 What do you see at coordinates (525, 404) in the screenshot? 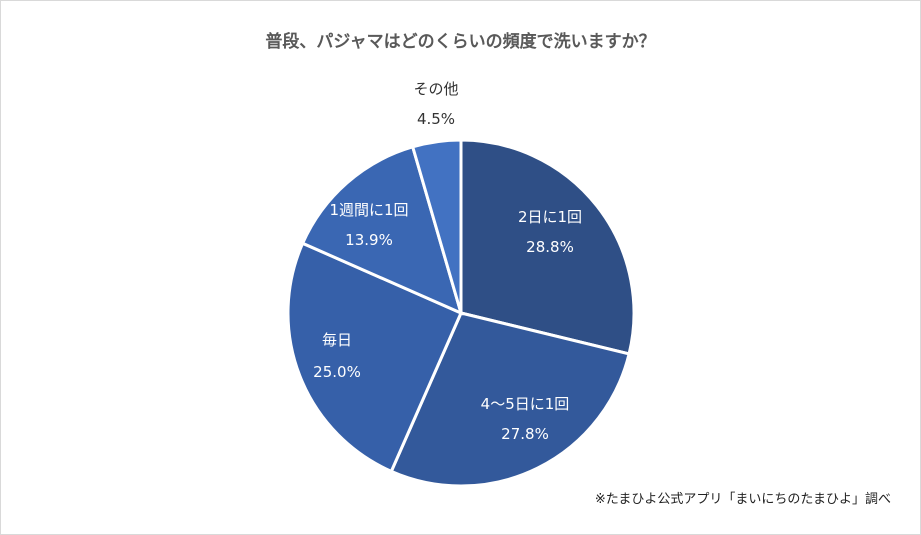
I see `slice-label: 4～5日に1回` at bounding box center [525, 404].